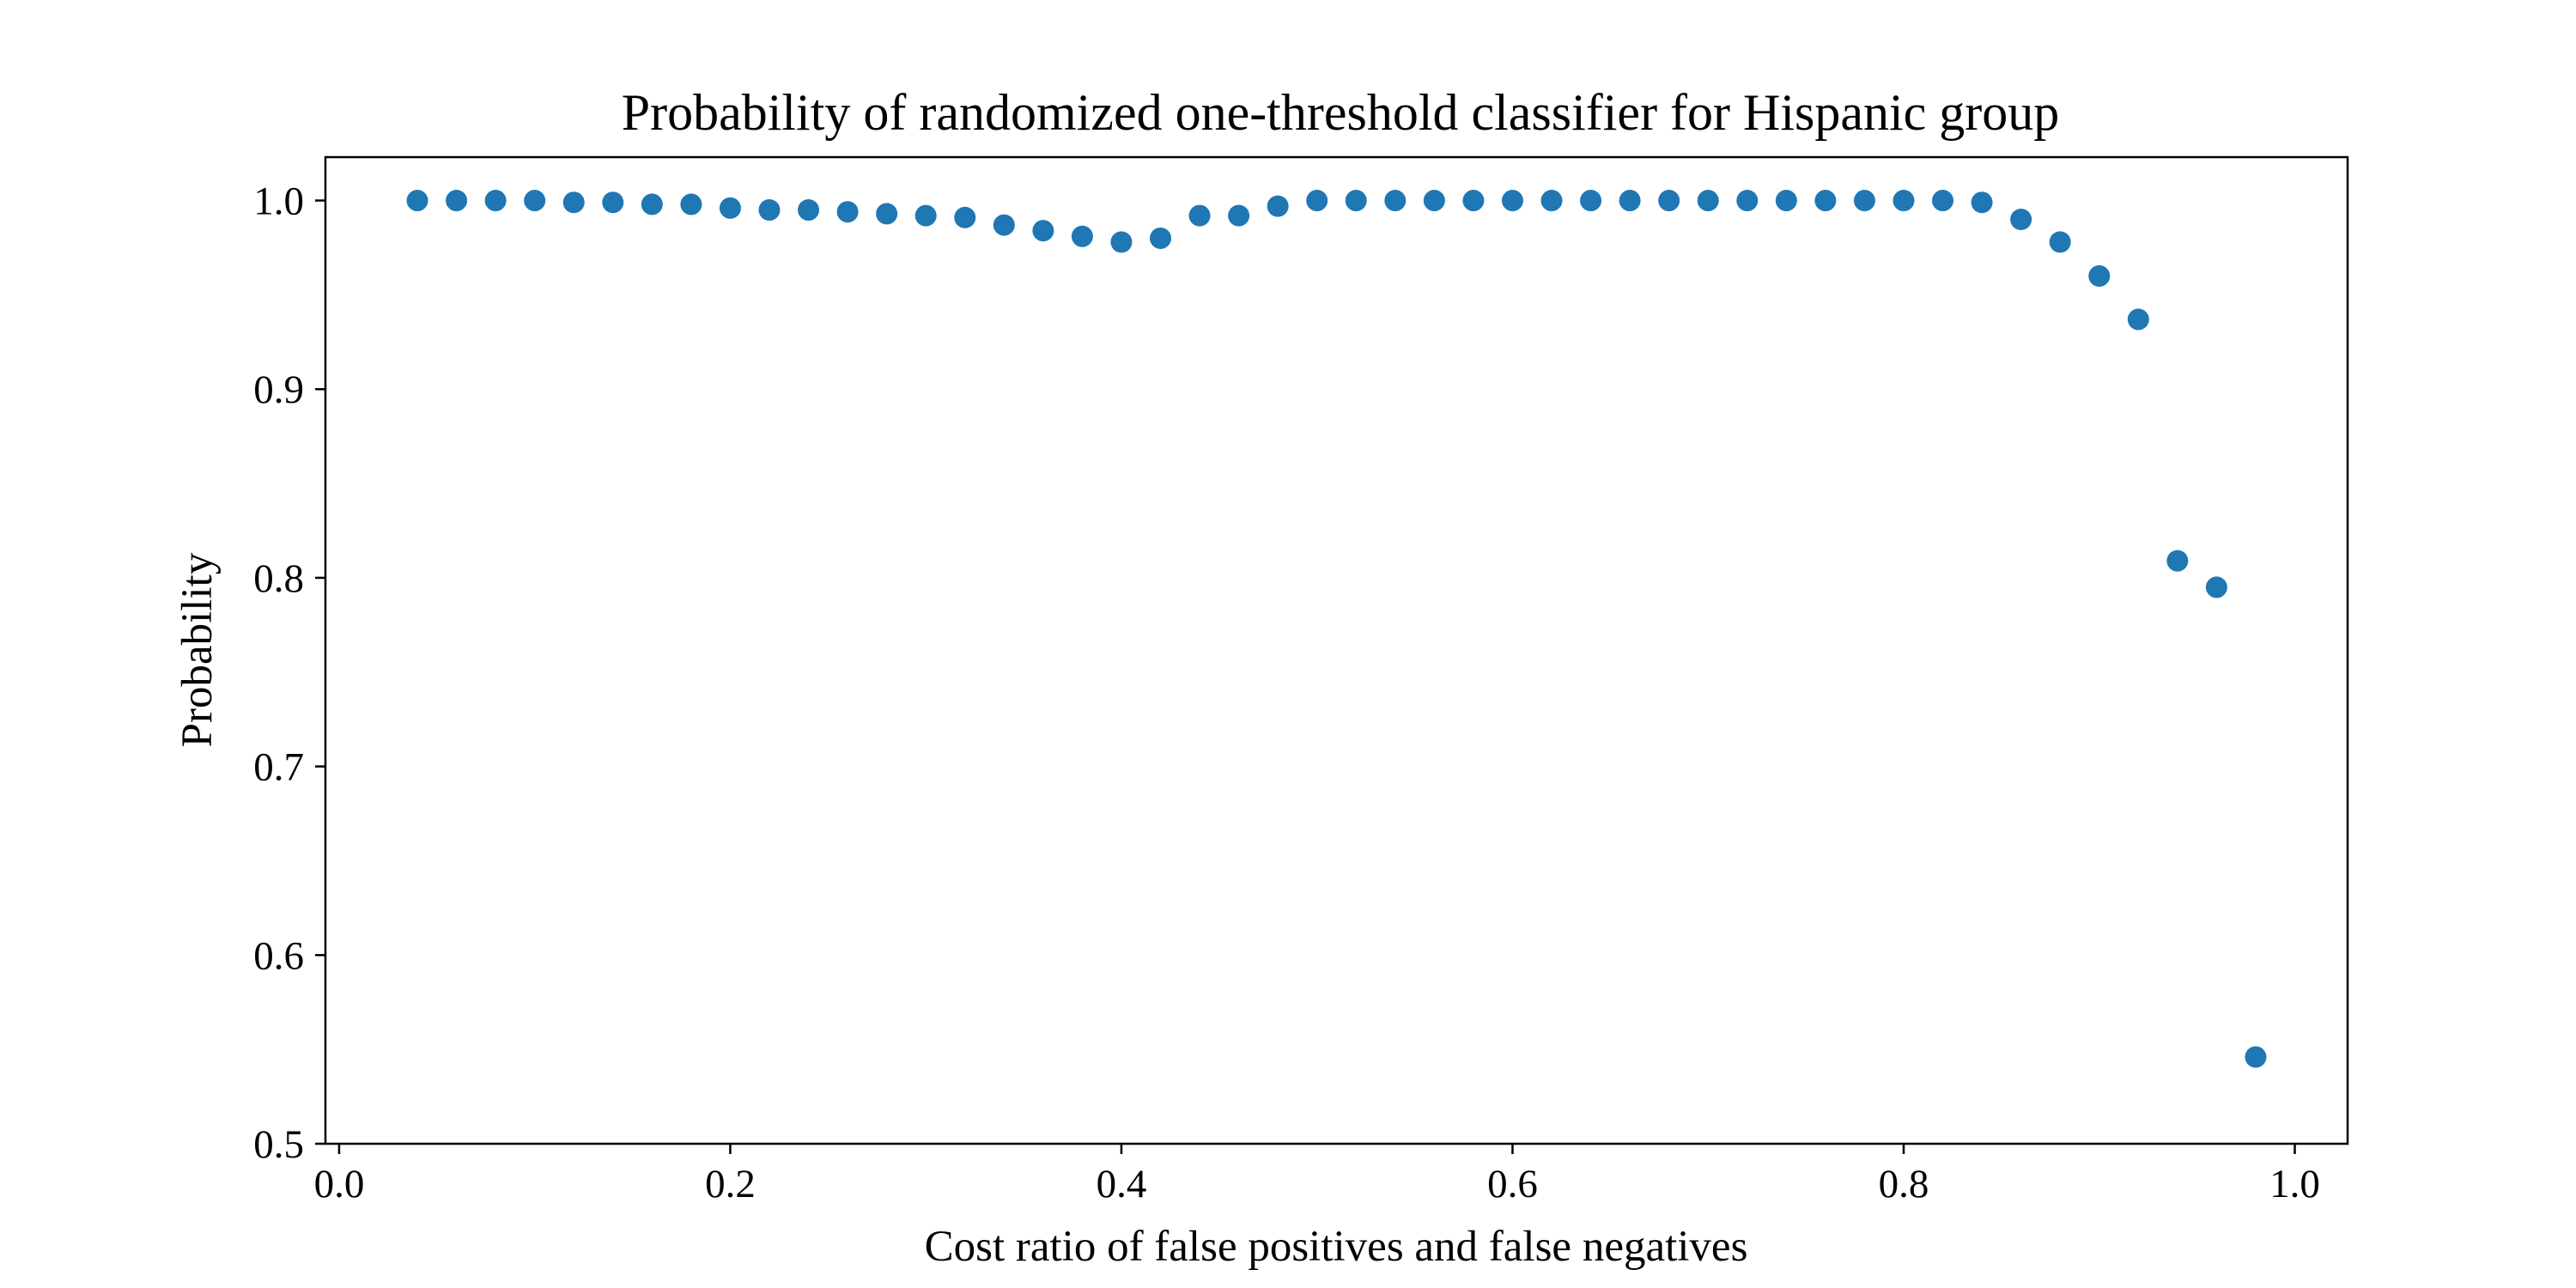  What do you see at coordinates (279, 390) in the screenshot?
I see `y-tick-label: 0.9` at bounding box center [279, 390].